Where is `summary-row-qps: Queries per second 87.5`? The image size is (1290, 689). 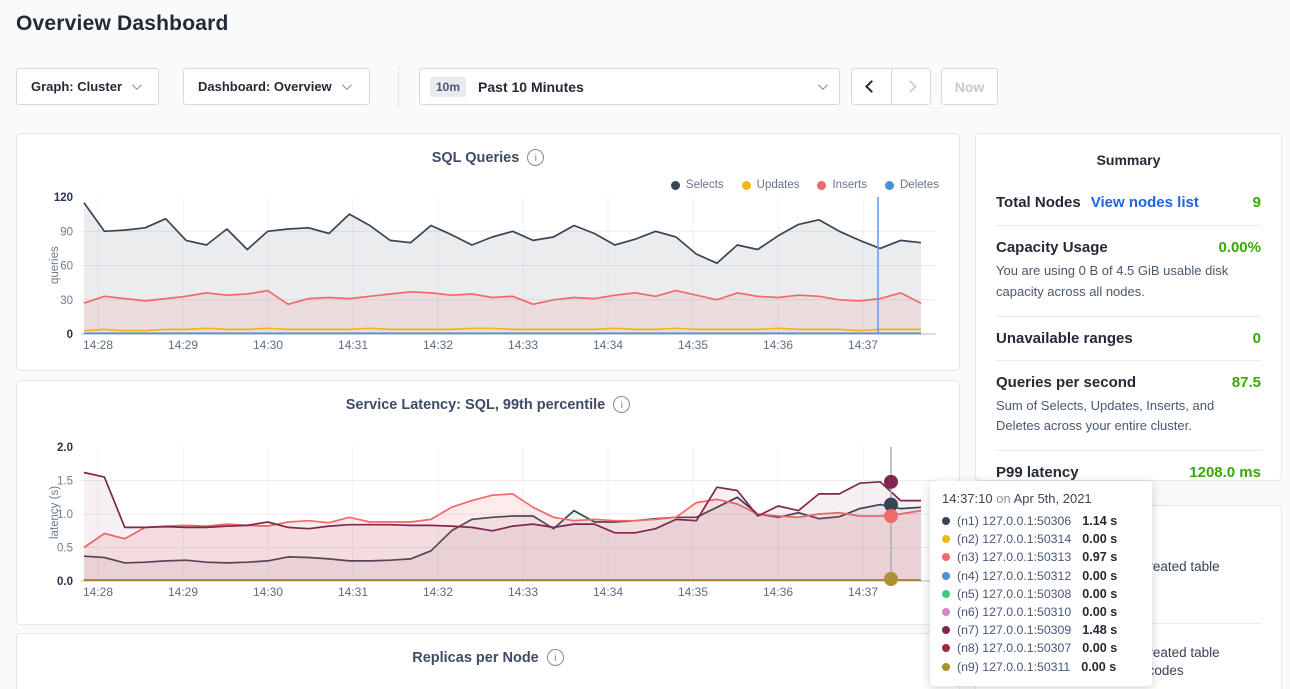
summary-row-qps: Queries per second 87.5 is located at coordinates (1128, 382).